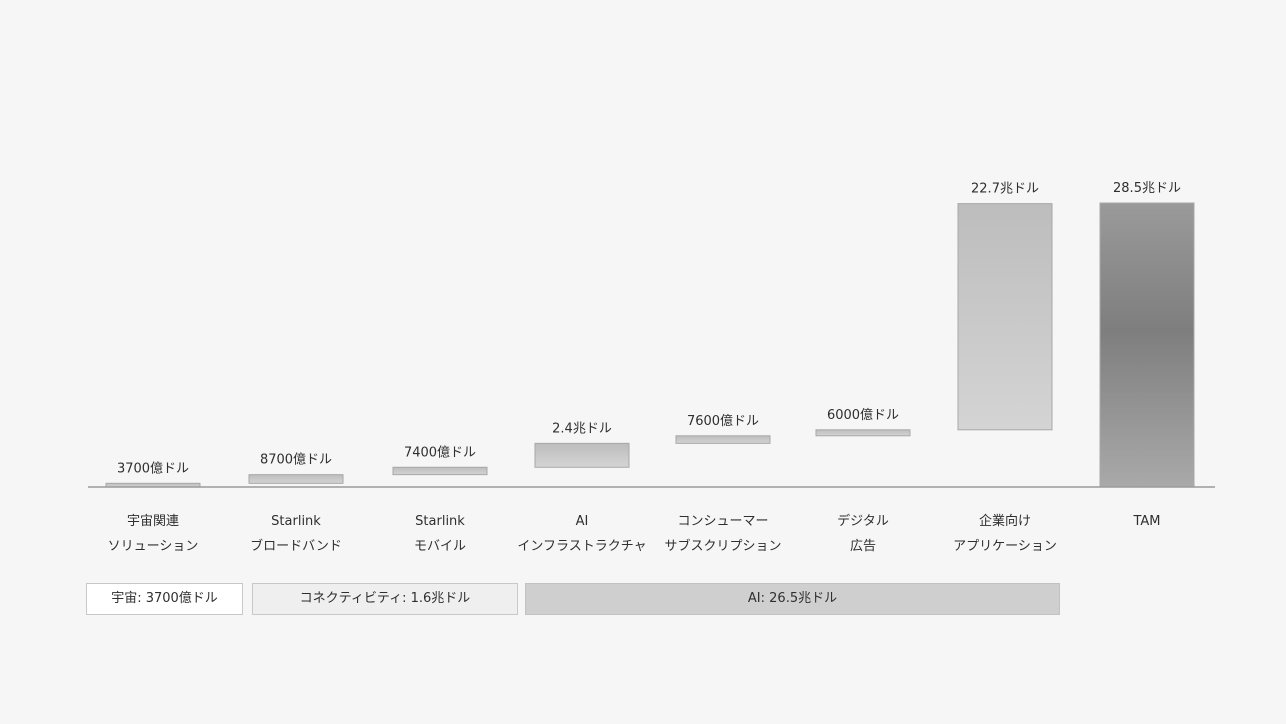  What do you see at coordinates (863, 521) in the screenshot?
I see `category-label-line: デジタル` at bounding box center [863, 521].